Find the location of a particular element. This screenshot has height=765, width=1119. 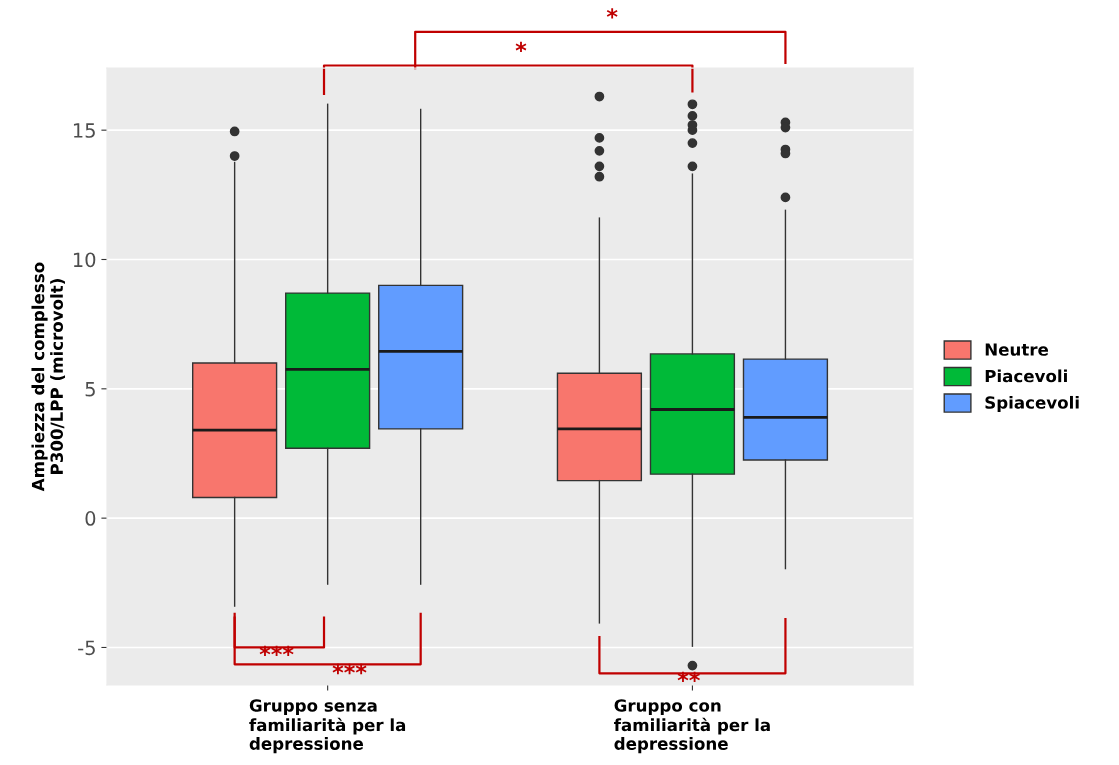

y-axis-title: Ampiezza del complesso P300/LPP (microvolt) is located at coordinates (48, 377).